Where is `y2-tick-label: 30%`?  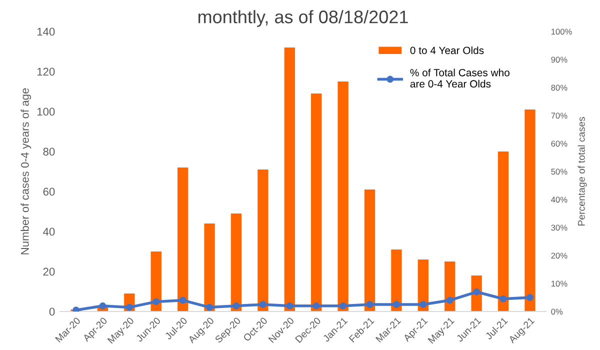 y2-tick-label: 30% is located at coordinates (559, 227).